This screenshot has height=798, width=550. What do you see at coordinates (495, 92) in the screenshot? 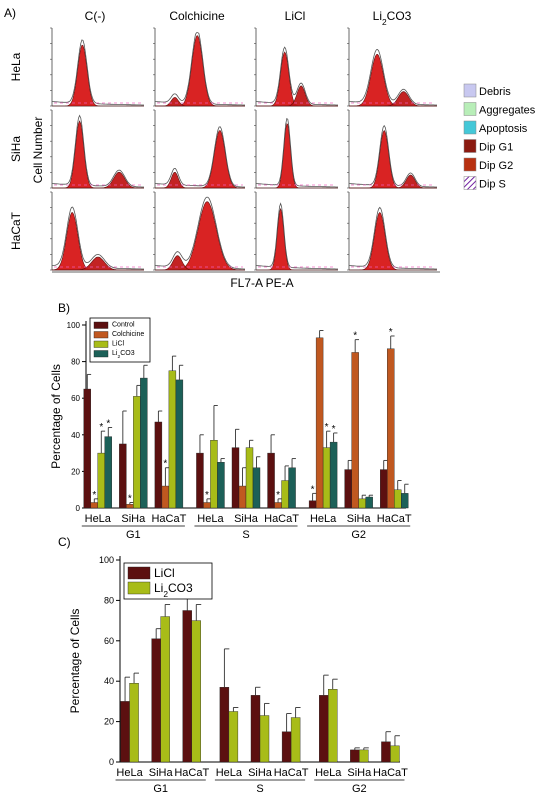
I see `legend-label: Debris` at bounding box center [495, 92].